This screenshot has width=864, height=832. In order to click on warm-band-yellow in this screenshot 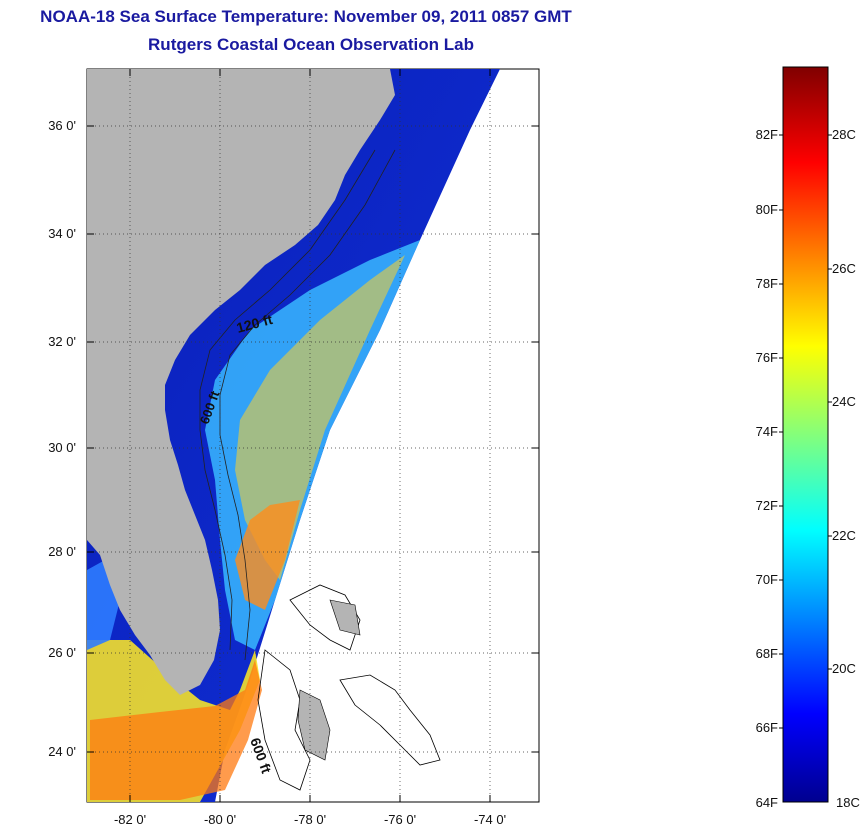, I will do `click(320, 417)`.